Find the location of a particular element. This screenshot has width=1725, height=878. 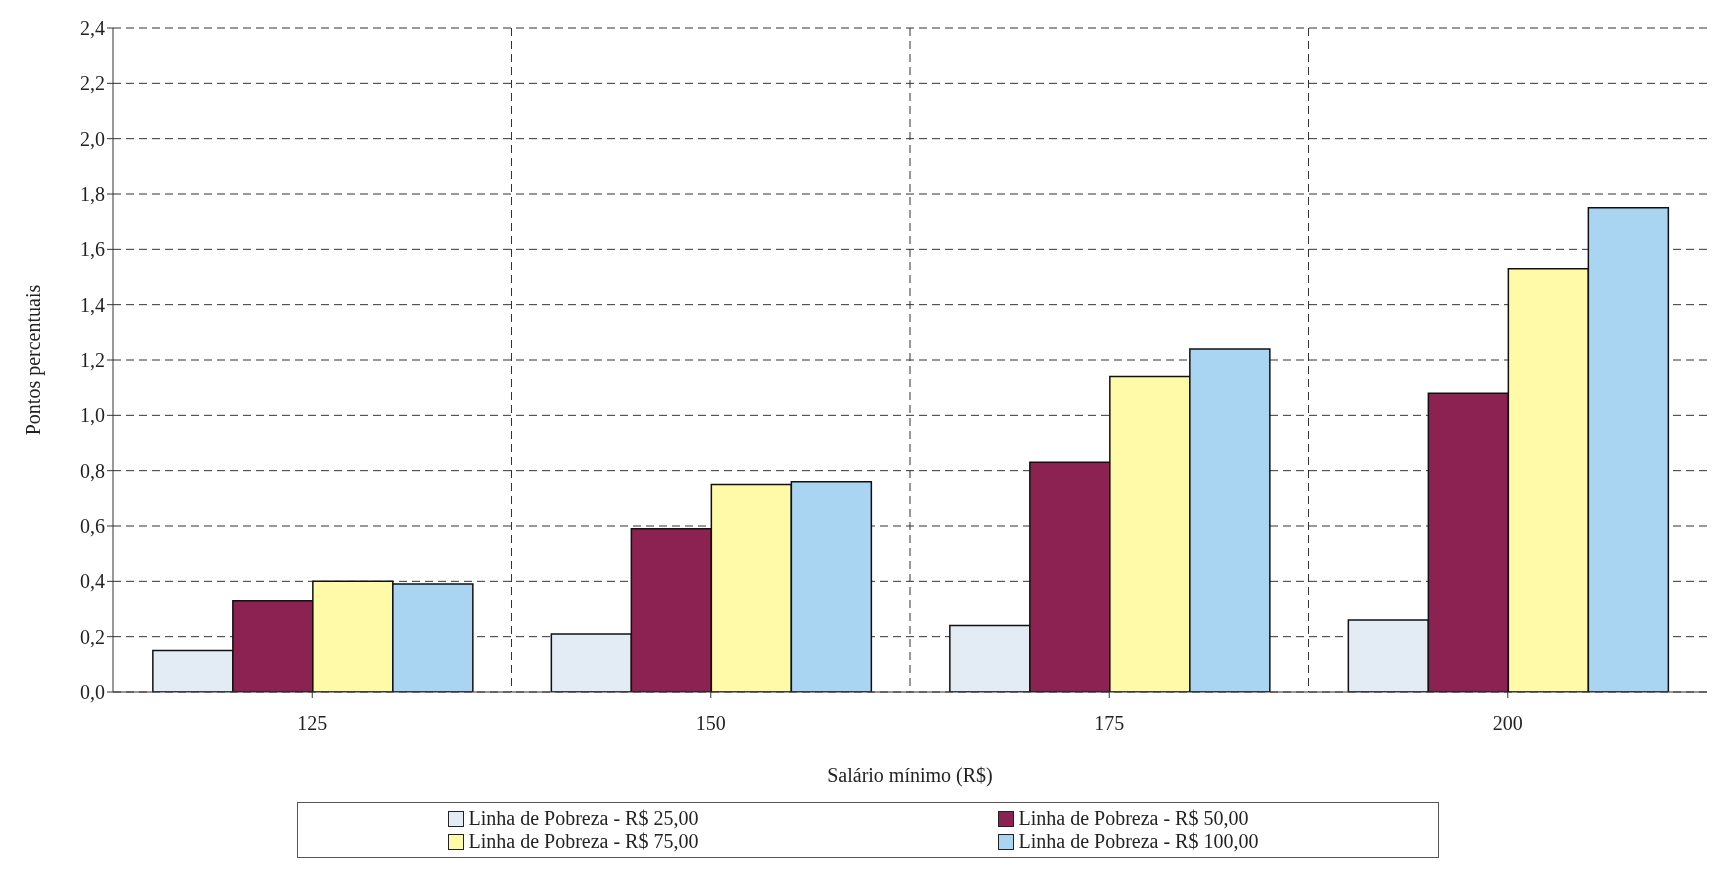

y-tick-label: 0,6 is located at coordinates (92, 526).